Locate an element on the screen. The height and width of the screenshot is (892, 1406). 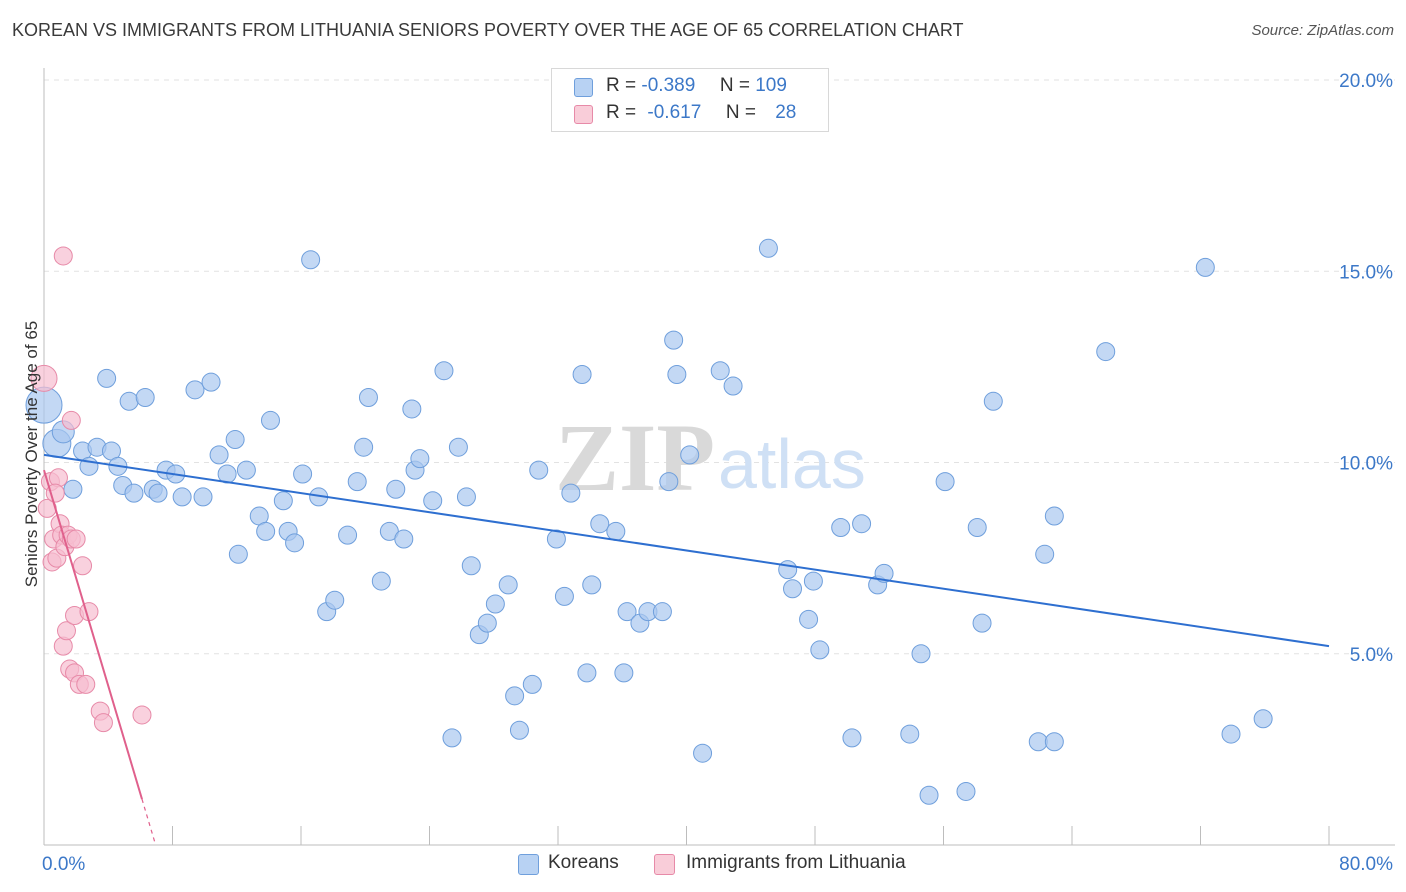
y-tick-label: 5.0% is located at coordinates (1371, 655).